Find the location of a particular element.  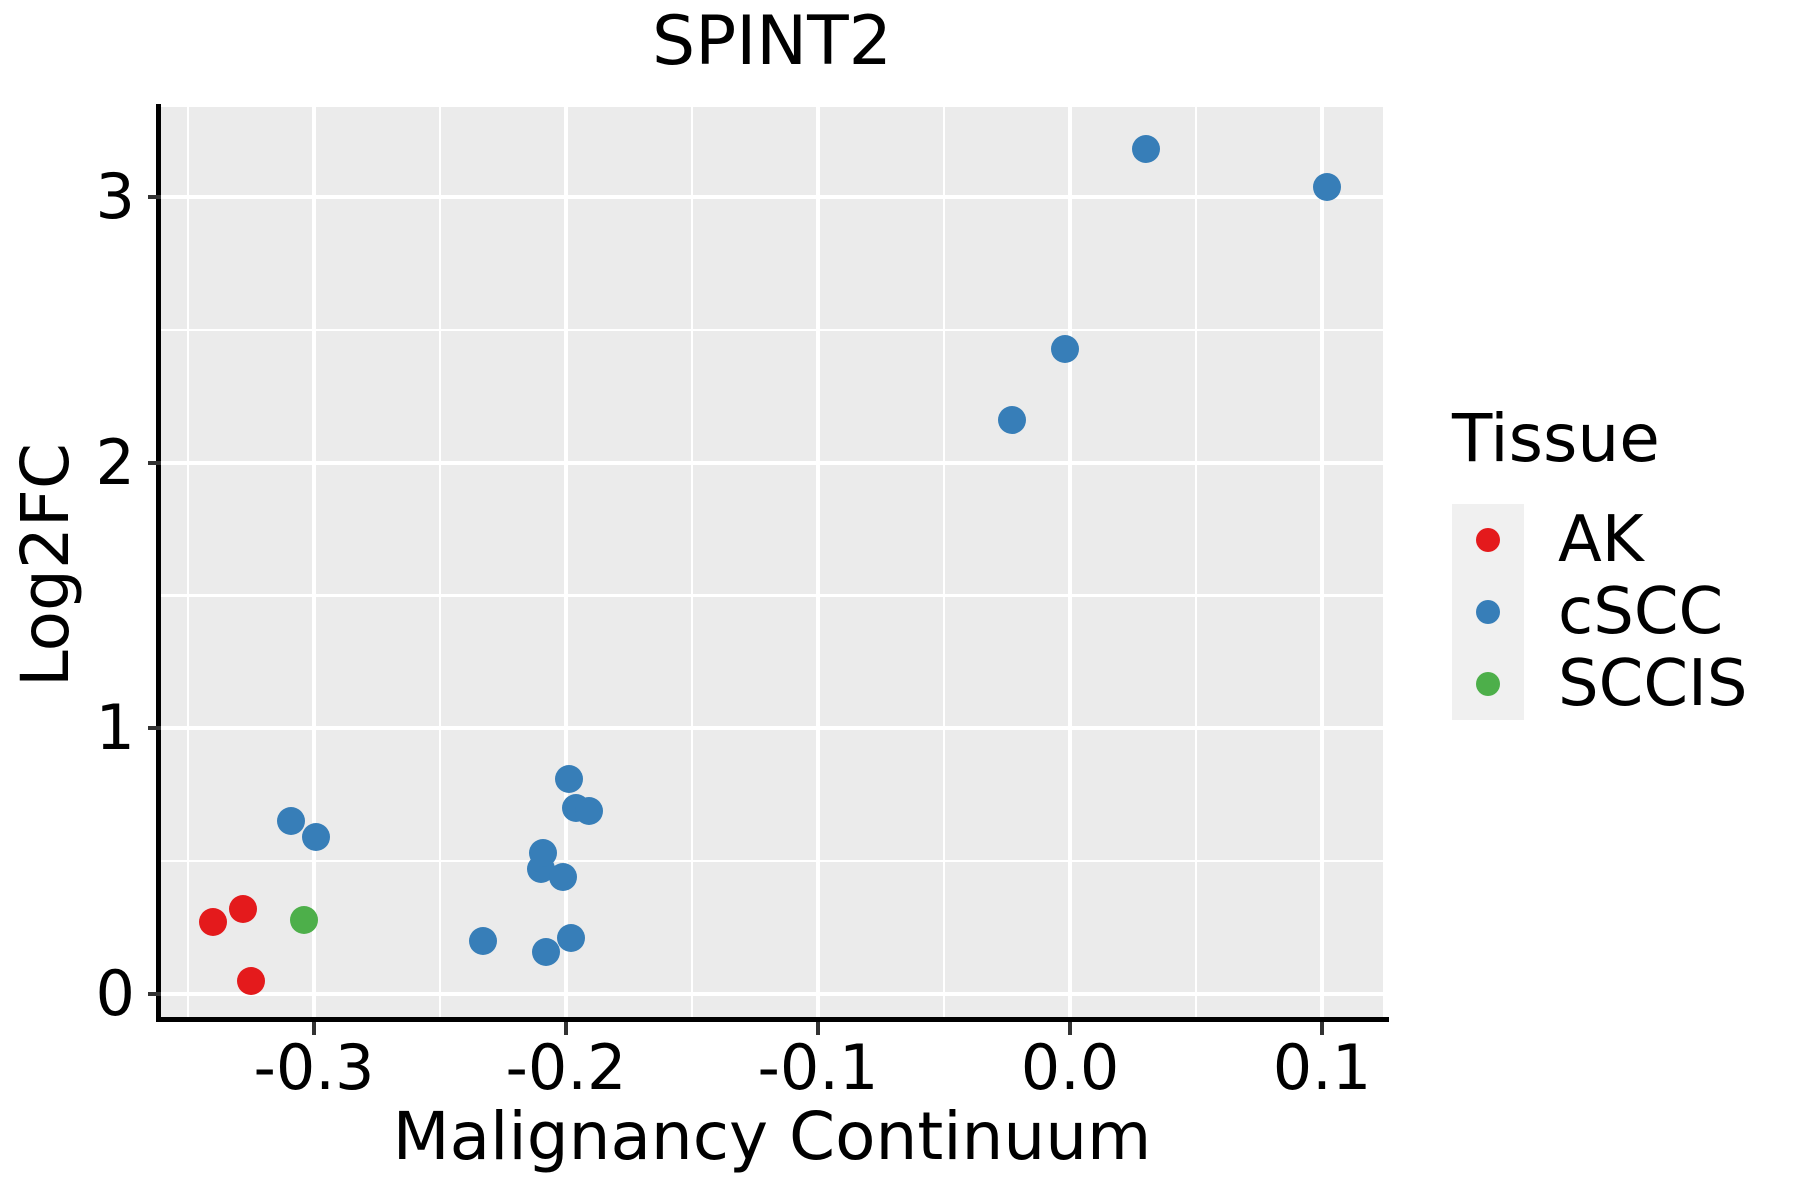

x-tick-label: -0.1 is located at coordinates (818, 1067).